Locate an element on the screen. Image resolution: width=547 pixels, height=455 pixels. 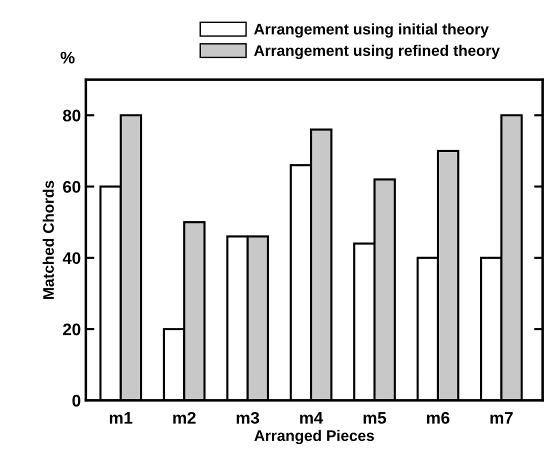
y-tick-label: 80 is located at coordinates (71, 116).